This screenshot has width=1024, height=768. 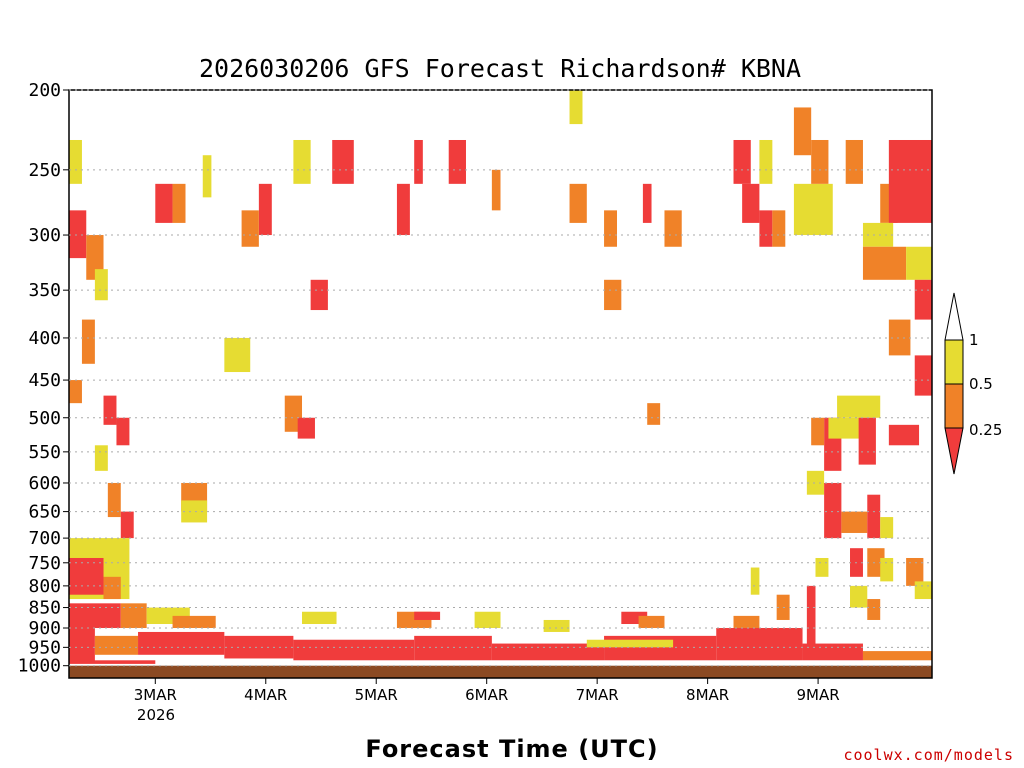 I want to click on y-tick-label-750: 750, so click(x=44, y=563).